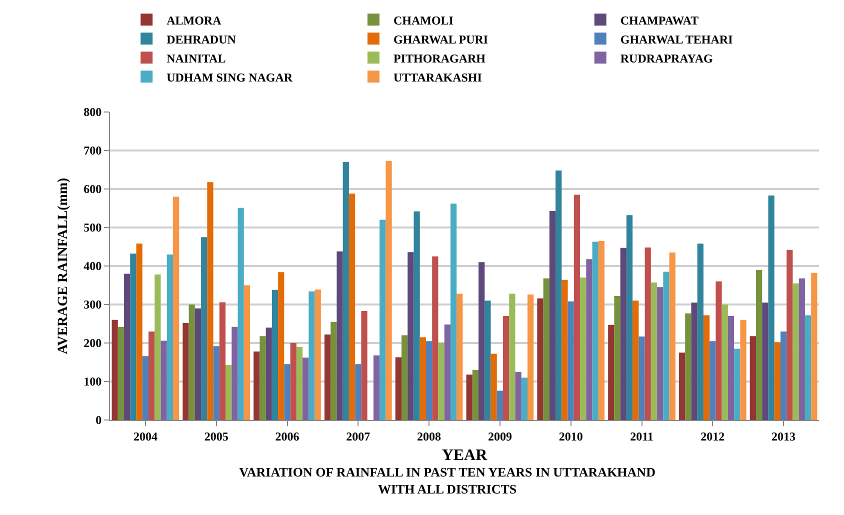  What do you see at coordinates (439, 58) in the screenshot?
I see `legend-label: PITHORAGARH` at bounding box center [439, 58].